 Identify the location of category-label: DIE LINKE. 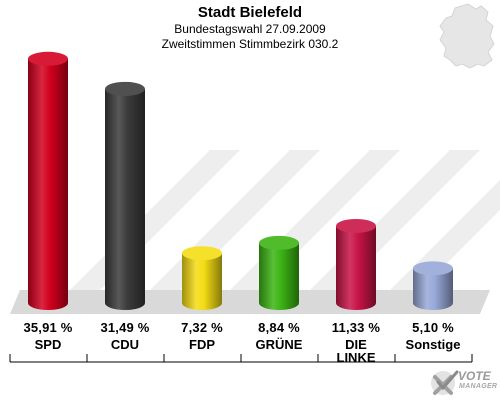
(356, 351).